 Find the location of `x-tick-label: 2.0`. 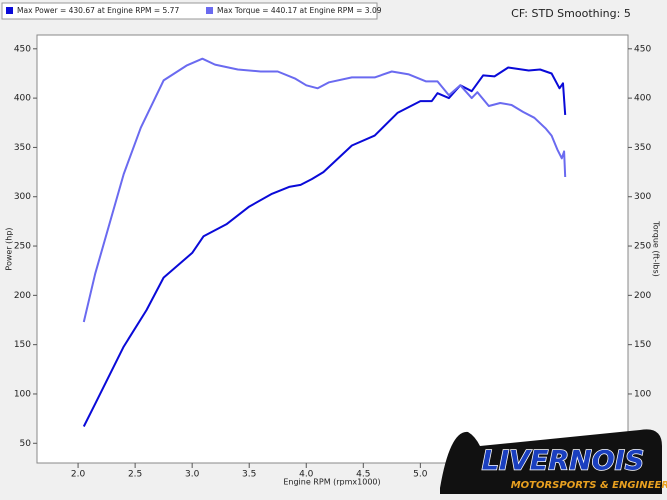

x-tick-label: 2.0 is located at coordinates (78, 475).